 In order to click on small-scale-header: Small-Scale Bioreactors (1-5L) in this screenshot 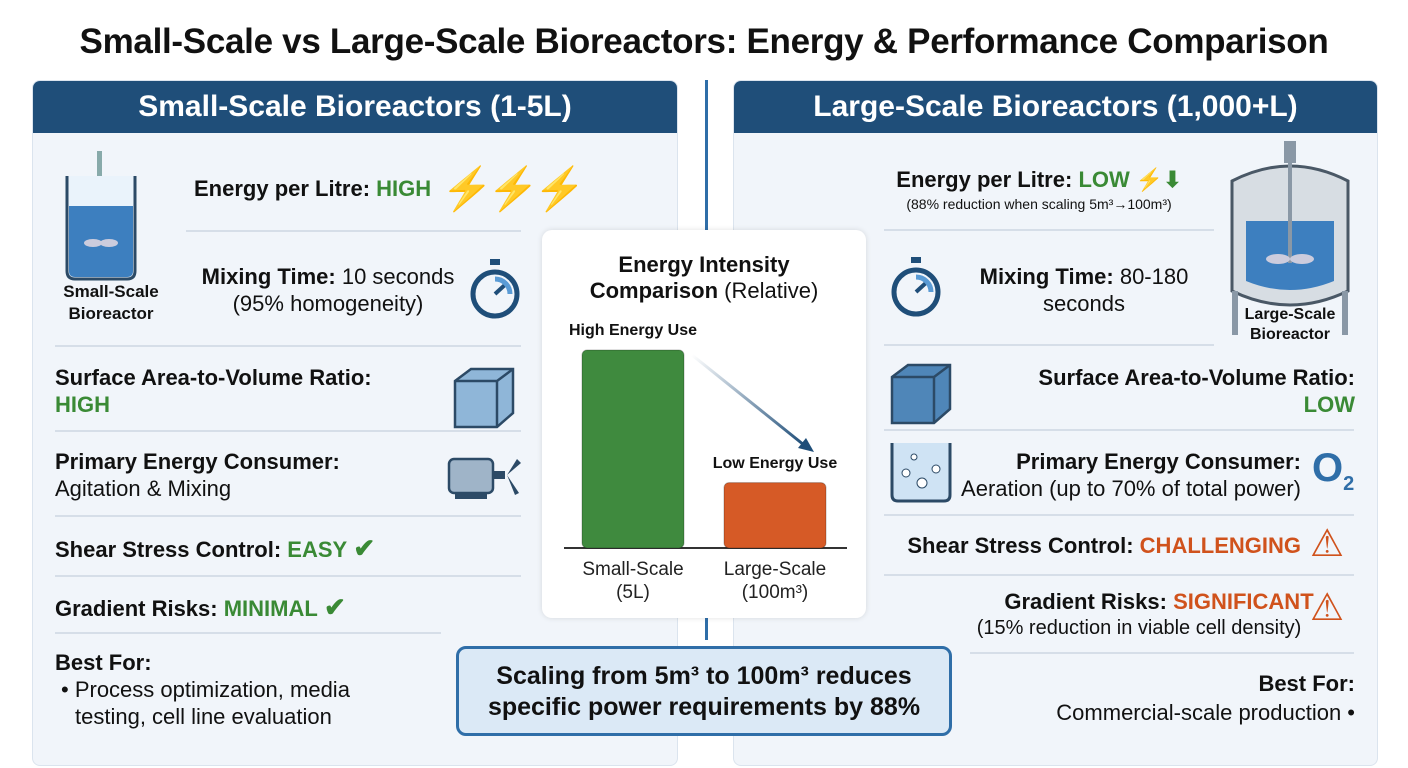, I will do `click(355, 107)`.